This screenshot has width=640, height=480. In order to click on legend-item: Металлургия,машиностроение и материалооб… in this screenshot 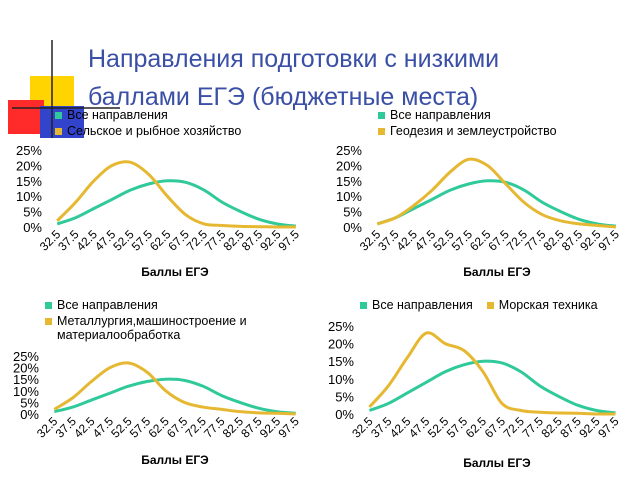, I will do `click(165, 328)`.